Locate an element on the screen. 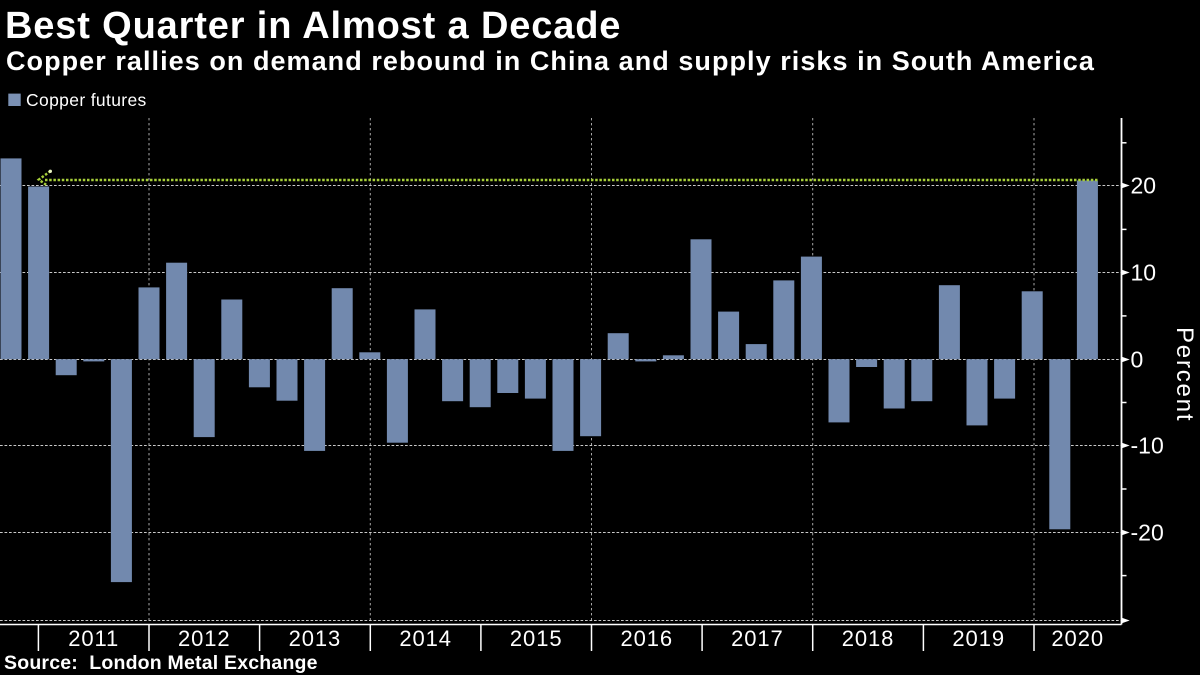 This screenshot has width=1200, height=675. svg-text: 2011 is located at coordinates (93, 638).